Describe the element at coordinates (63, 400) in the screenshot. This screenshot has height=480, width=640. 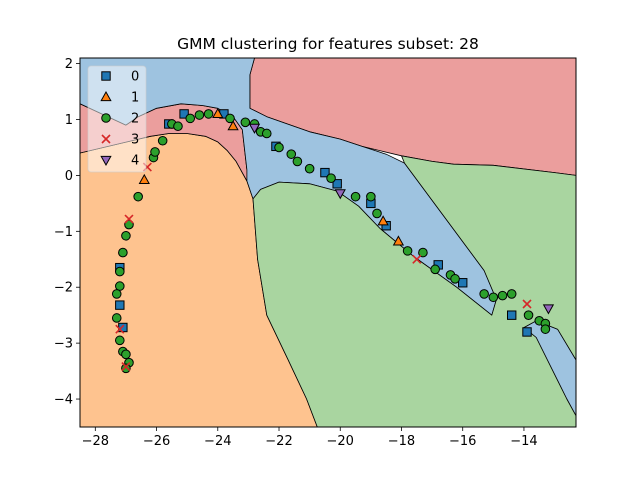
I see `y-tick-label: −4` at that location.